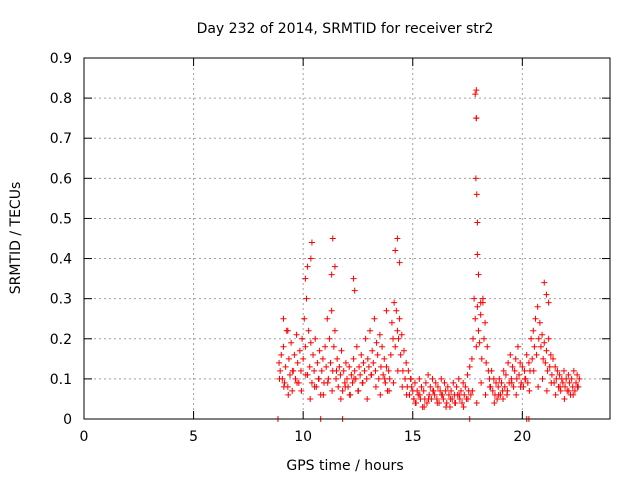 The height and width of the screenshot is (484, 640). I want to click on x-tick-label: 15, so click(413, 437).